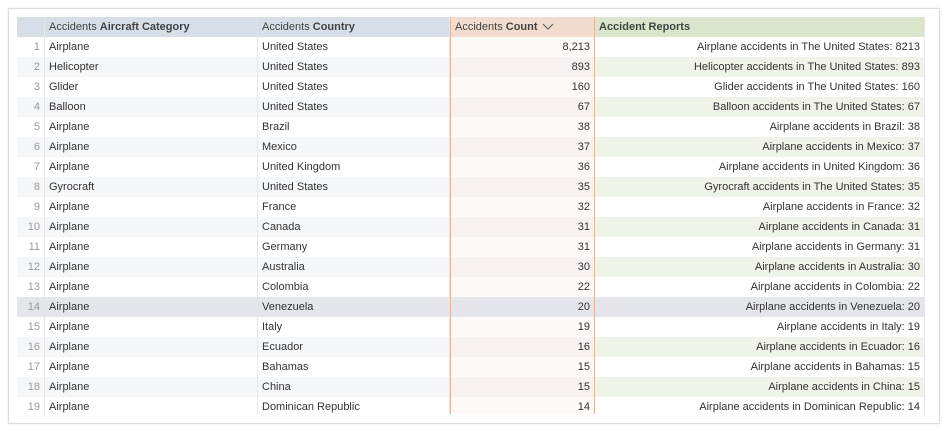  What do you see at coordinates (31, 67) in the screenshot?
I see `row-number: 2` at bounding box center [31, 67].